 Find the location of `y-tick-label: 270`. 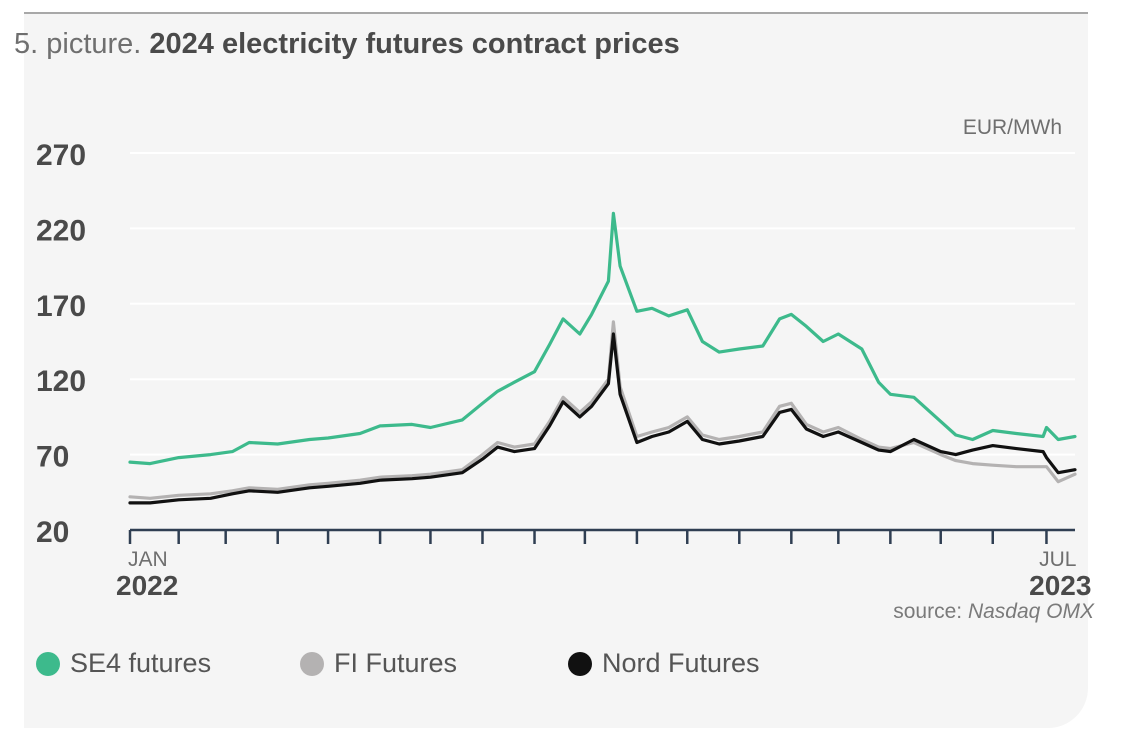

y-tick-label: 270 is located at coordinates (61, 155).